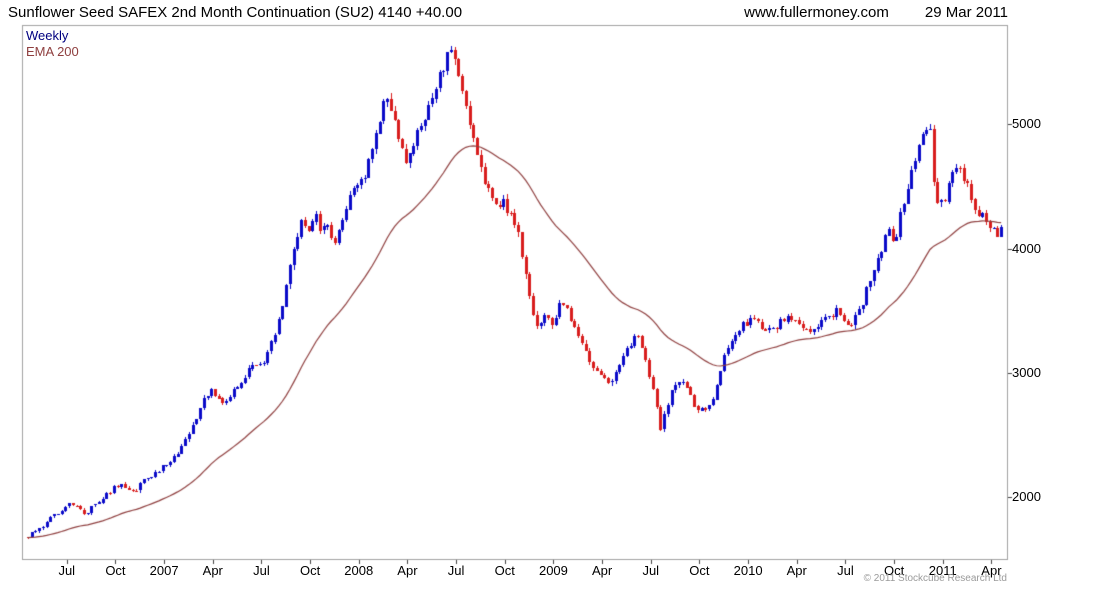  I want to click on x-tick-label: 2010, so click(748, 570).